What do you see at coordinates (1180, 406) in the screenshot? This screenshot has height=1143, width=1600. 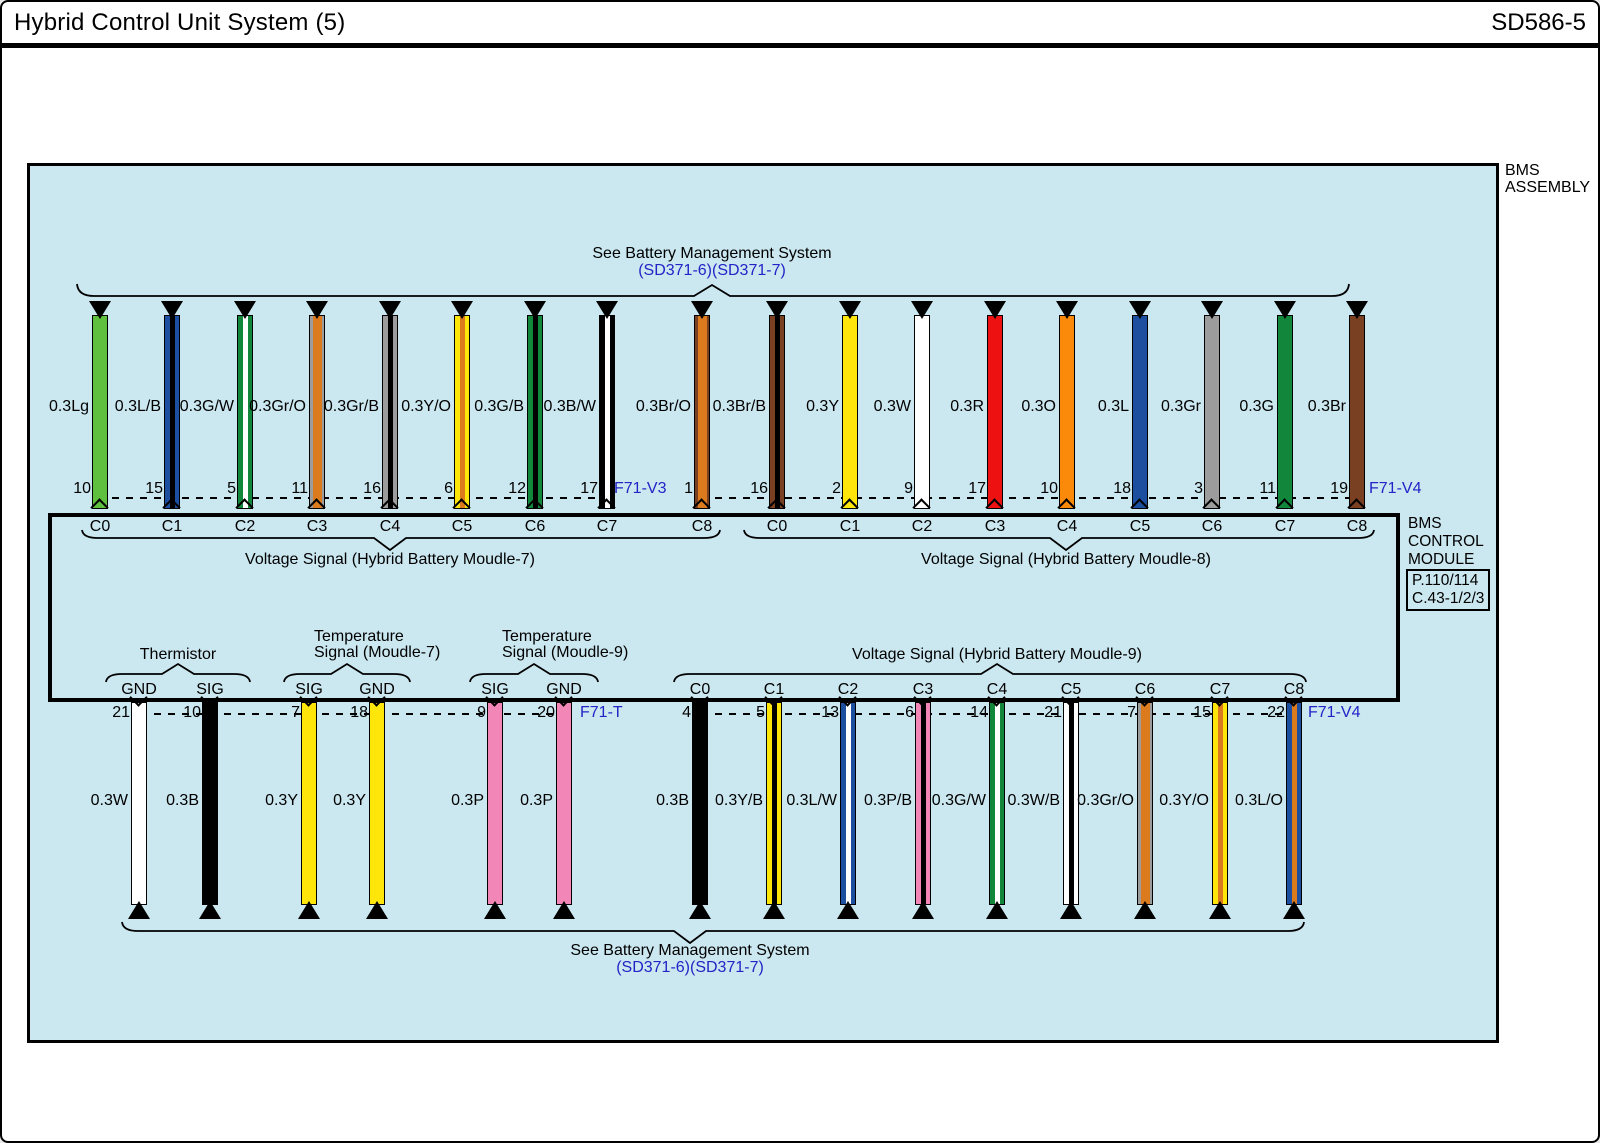 I see `wire-color-label: 0.3Gr` at bounding box center [1180, 406].